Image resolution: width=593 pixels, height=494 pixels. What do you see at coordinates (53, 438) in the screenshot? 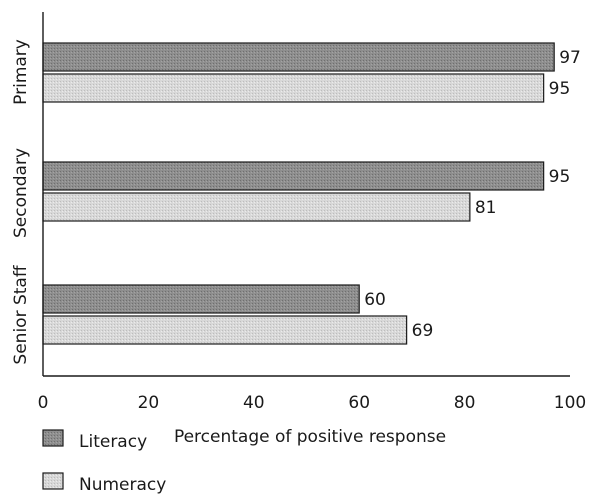
I see `legend-swatch-literacy` at bounding box center [53, 438].